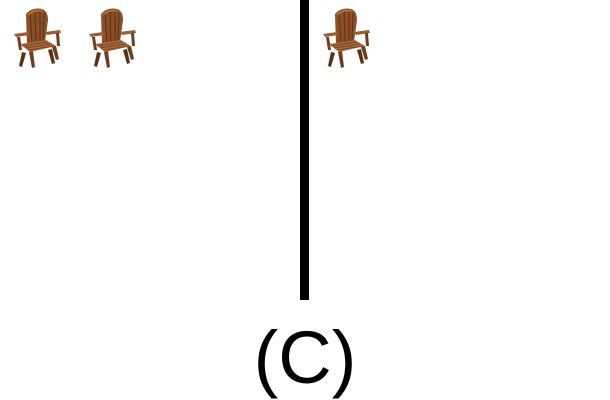 The width and height of the screenshot is (610, 400). What do you see at coordinates (304, 150) in the screenshot?
I see `vertical-divider` at bounding box center [304, 150].